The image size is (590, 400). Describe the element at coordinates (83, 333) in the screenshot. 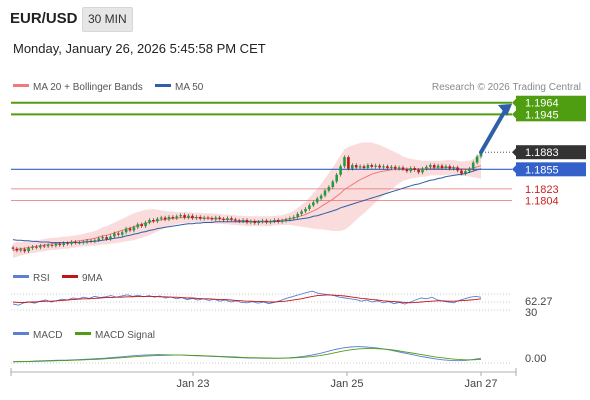

I see `legend-macd-signal-swatch` at that location.